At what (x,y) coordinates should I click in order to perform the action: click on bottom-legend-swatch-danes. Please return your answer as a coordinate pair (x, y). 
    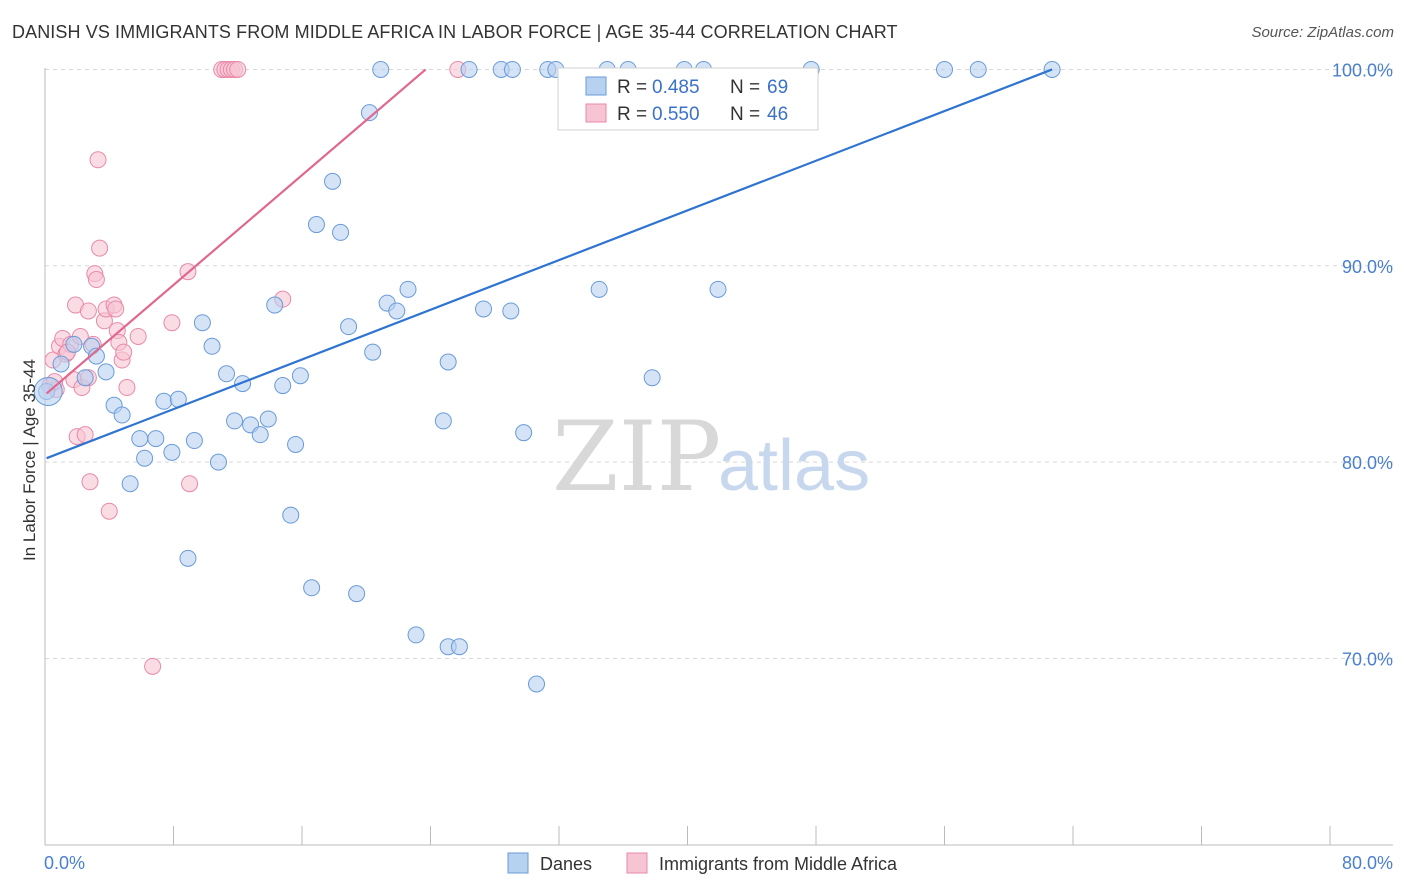
    Looking at the image, I should click on (518, 863).